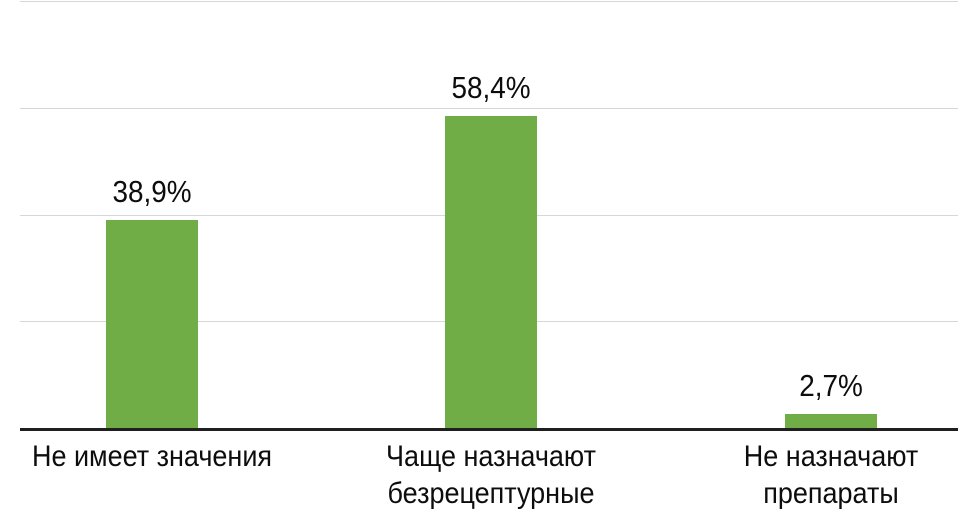 The width and height of the screenshot is (980, 516). I want to click on bar-value-label: 58,4%, so click(491, 88).